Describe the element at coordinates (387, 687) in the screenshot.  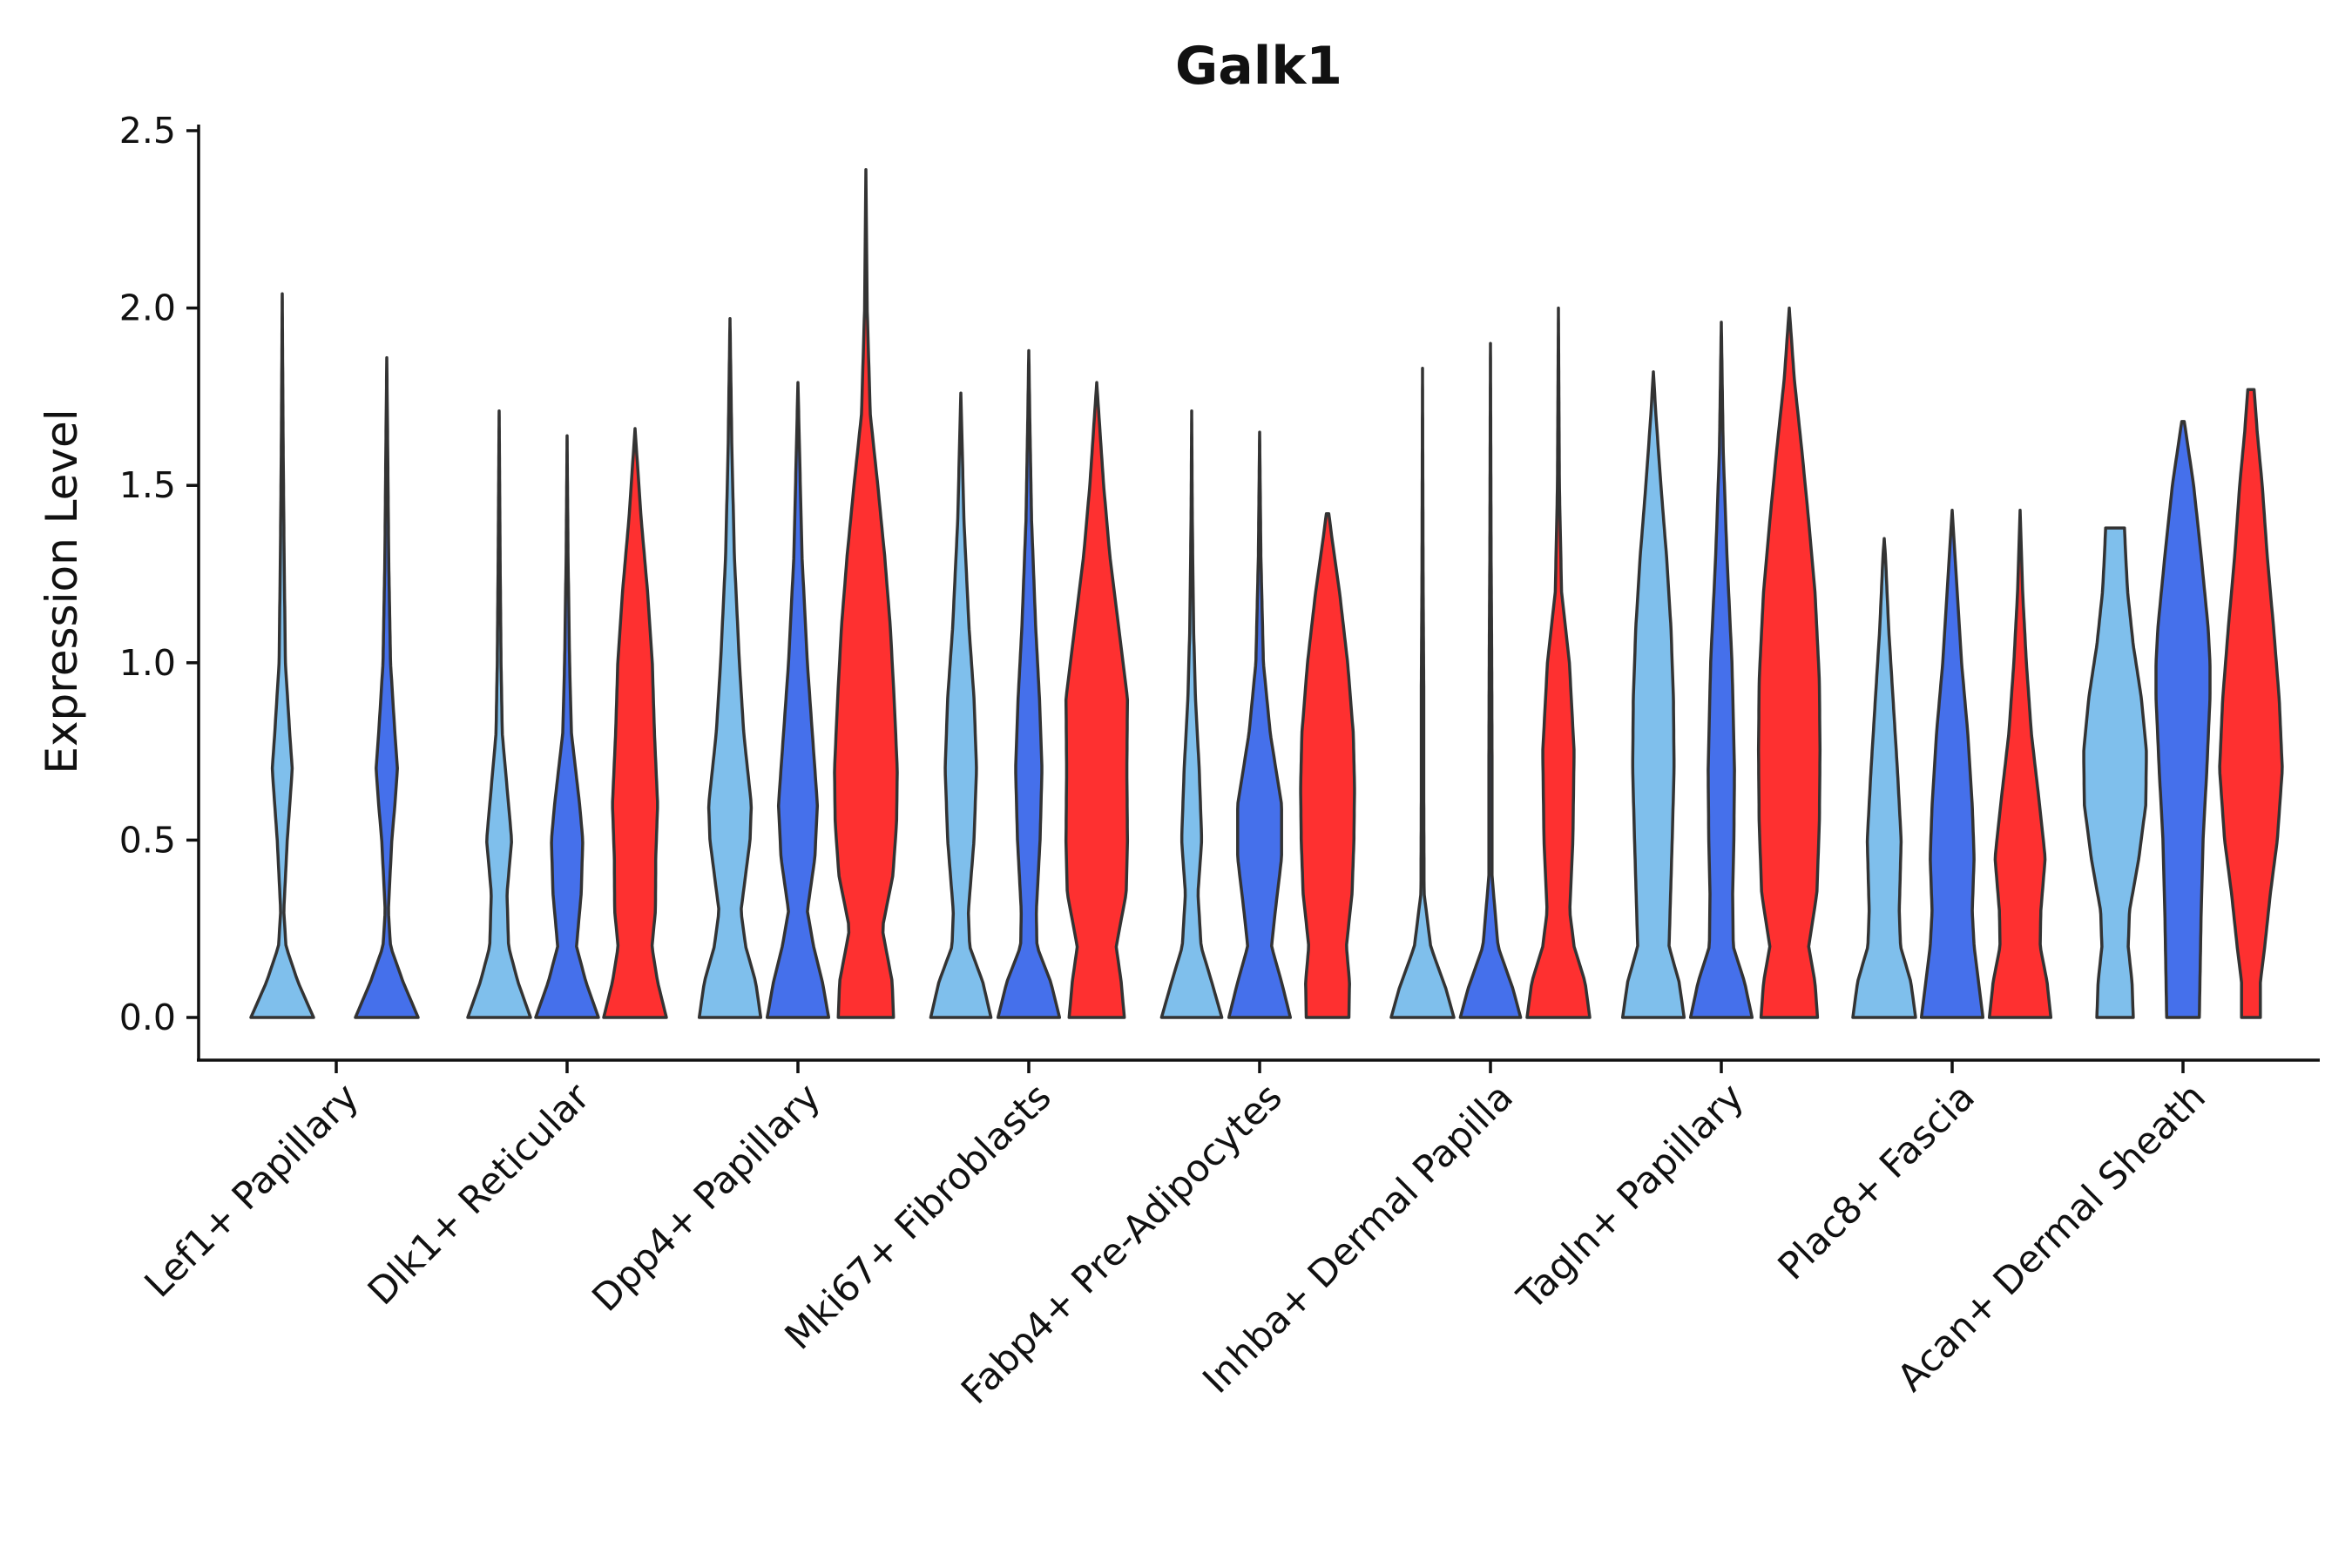
I see `violin-1-blue` at that location.